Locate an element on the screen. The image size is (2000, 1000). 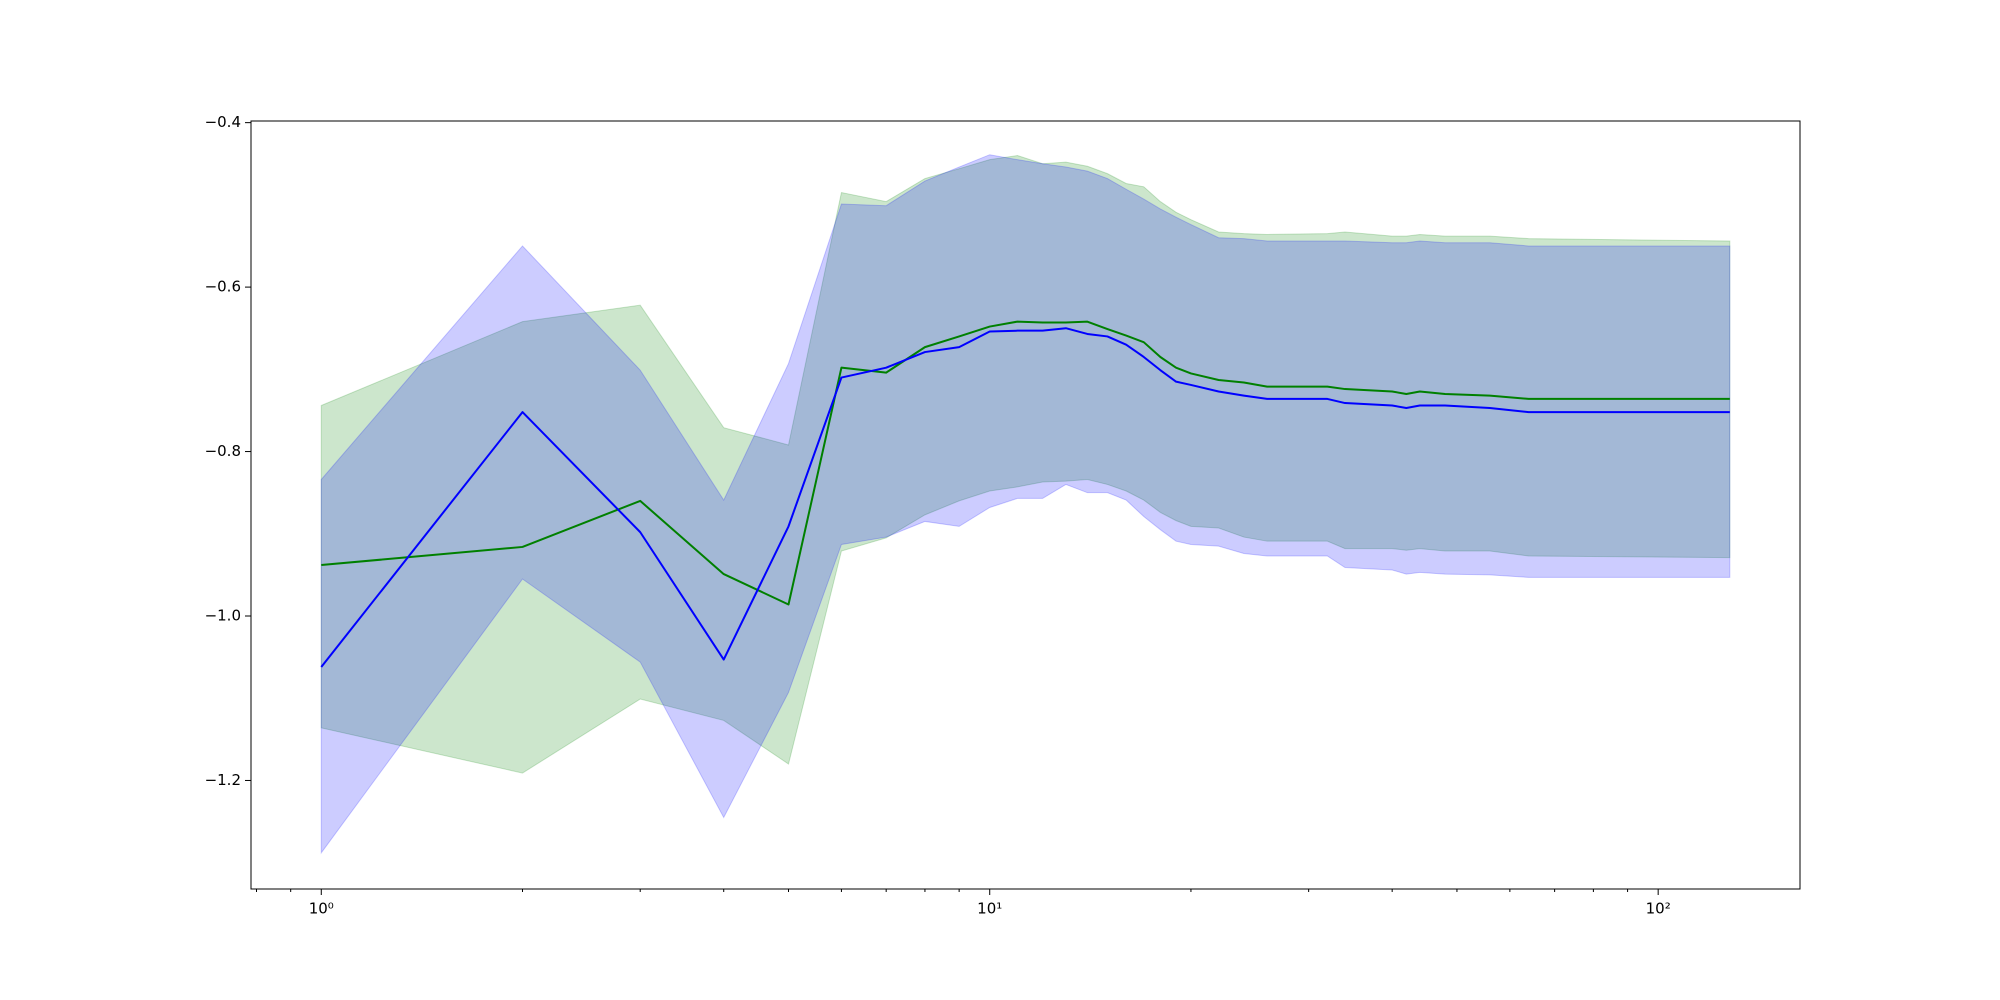
y-tick-label: −1.2 is located at coordinates (223, 780).